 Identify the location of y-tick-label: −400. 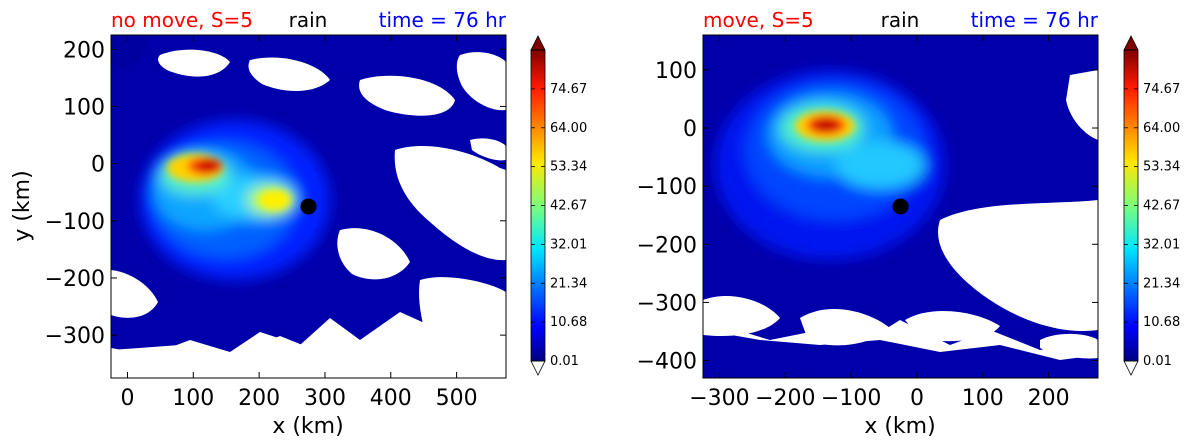
(667, 362).